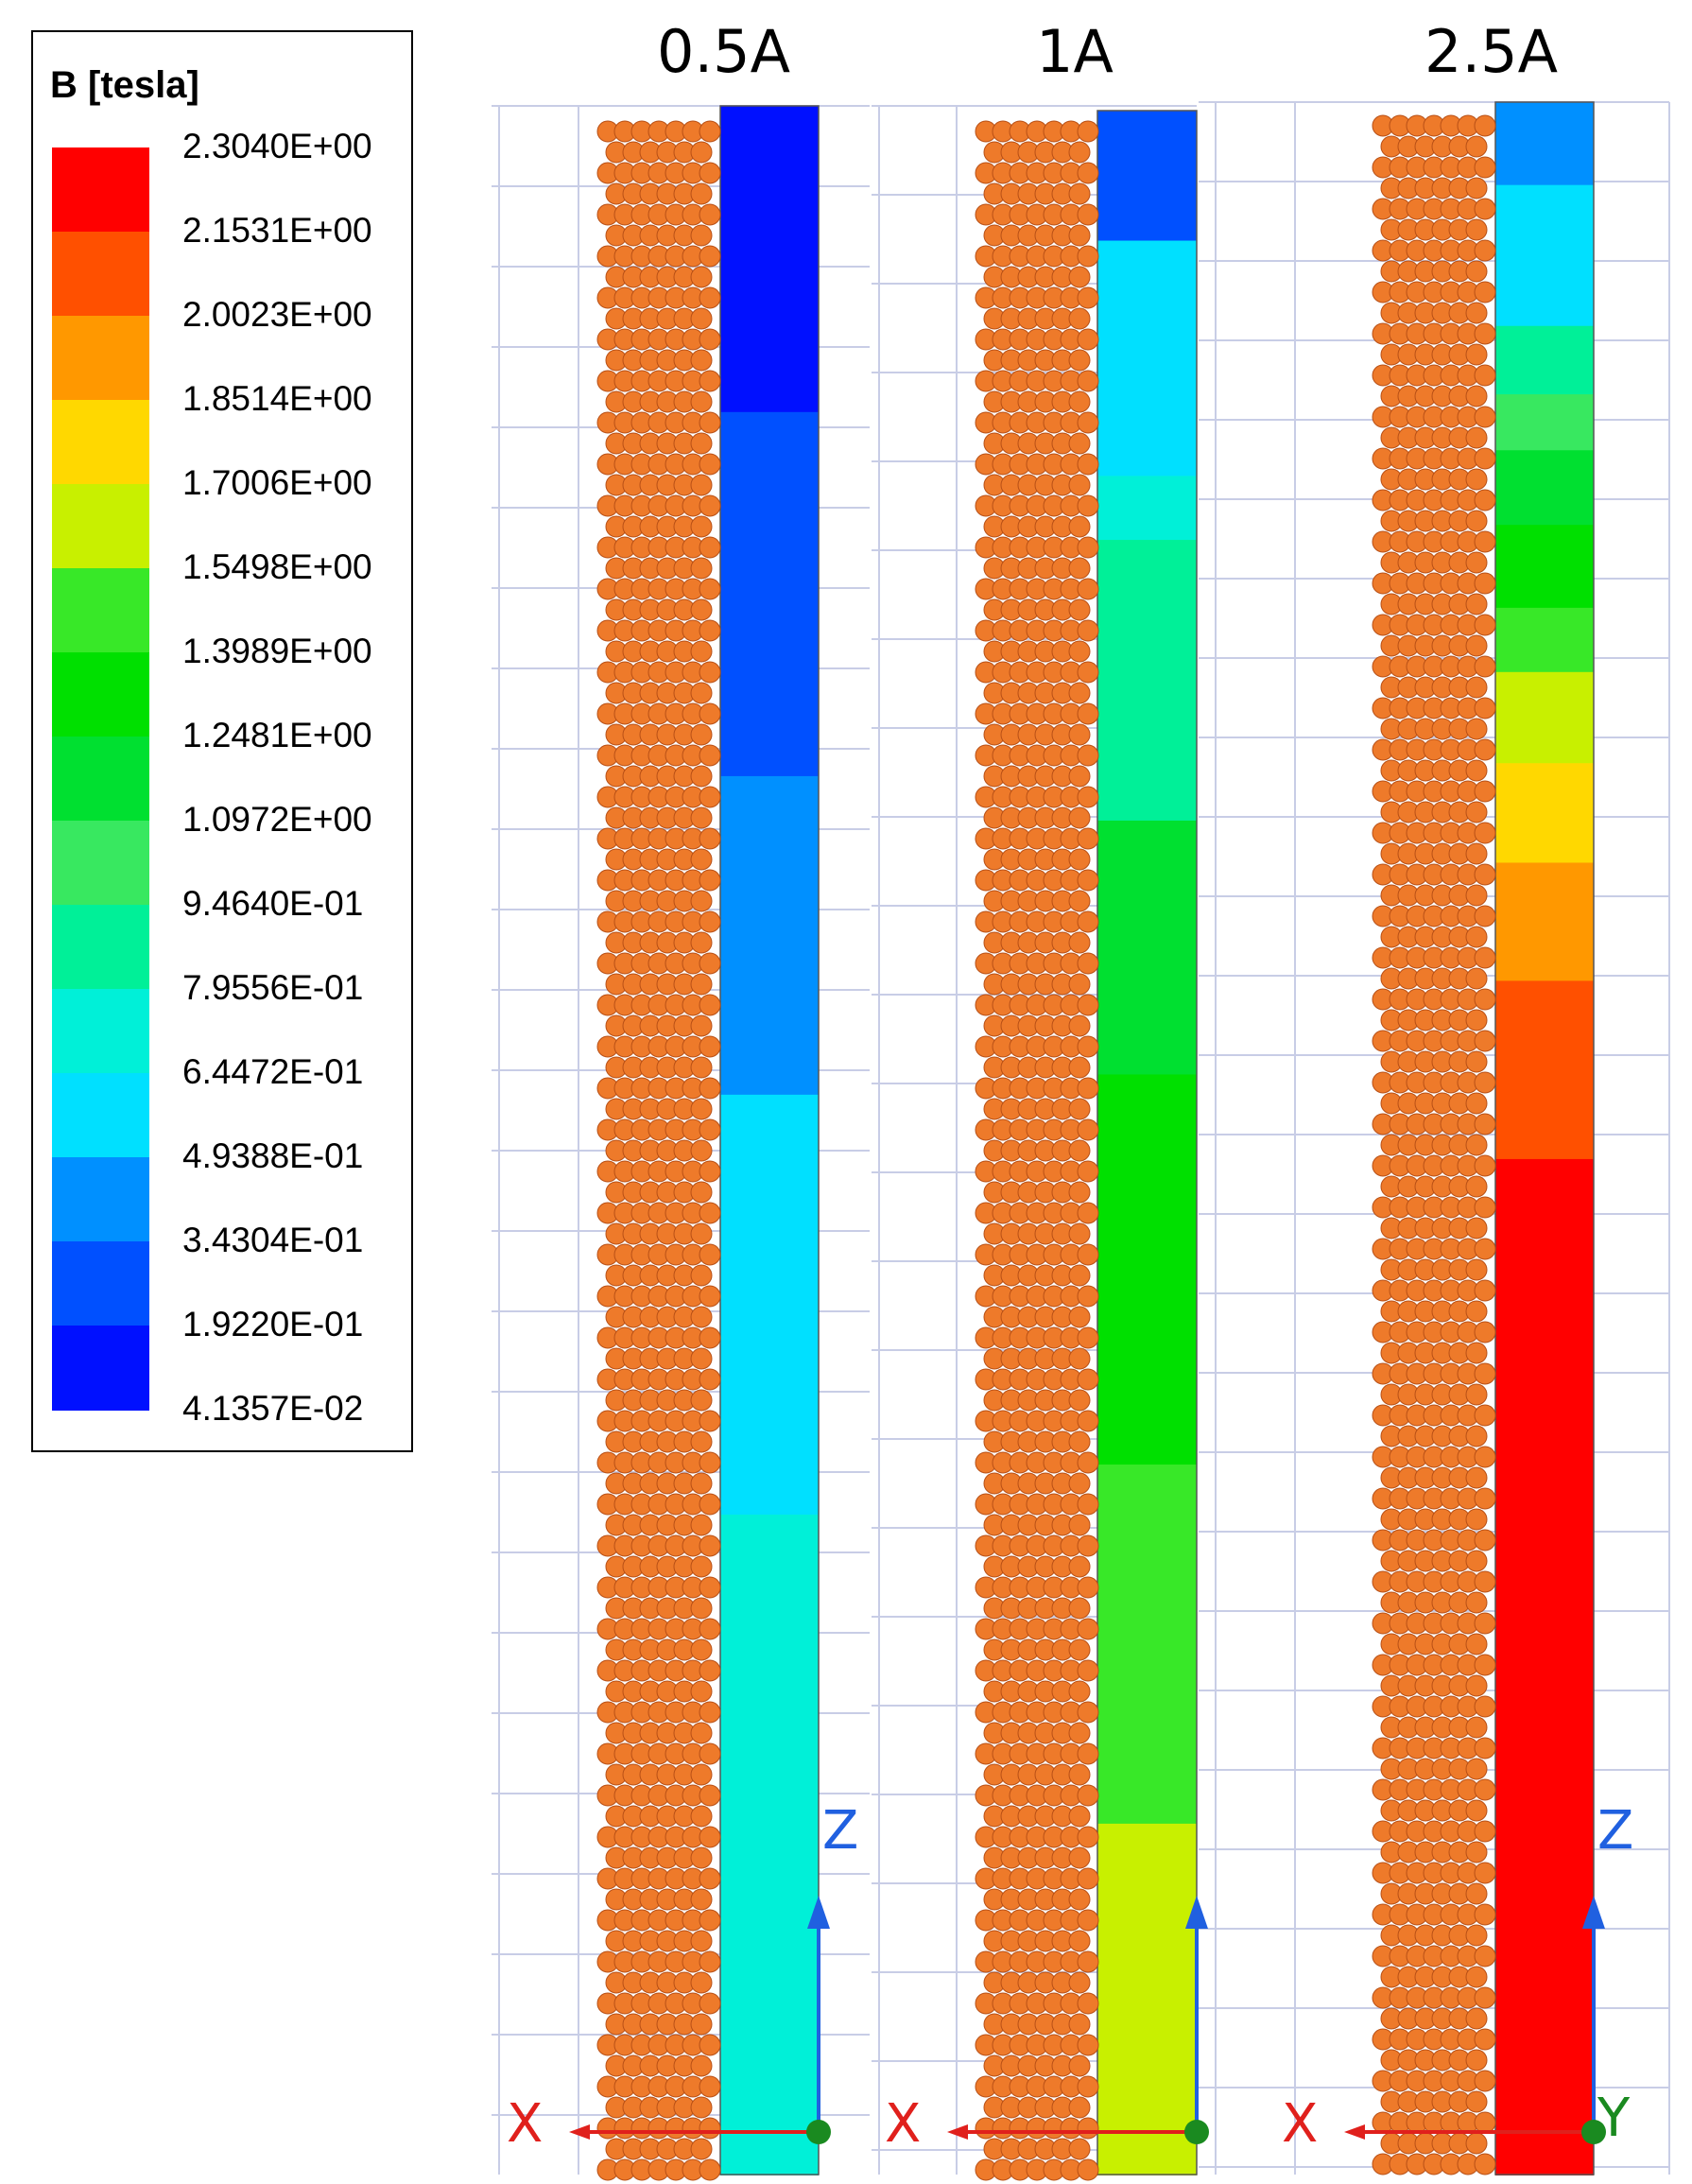 The width and height of the screenshot is (1692, 2184). Describe the element at coordinates (1300, 2124) in the screenshot. I see `x-axis-label: X` at that location.